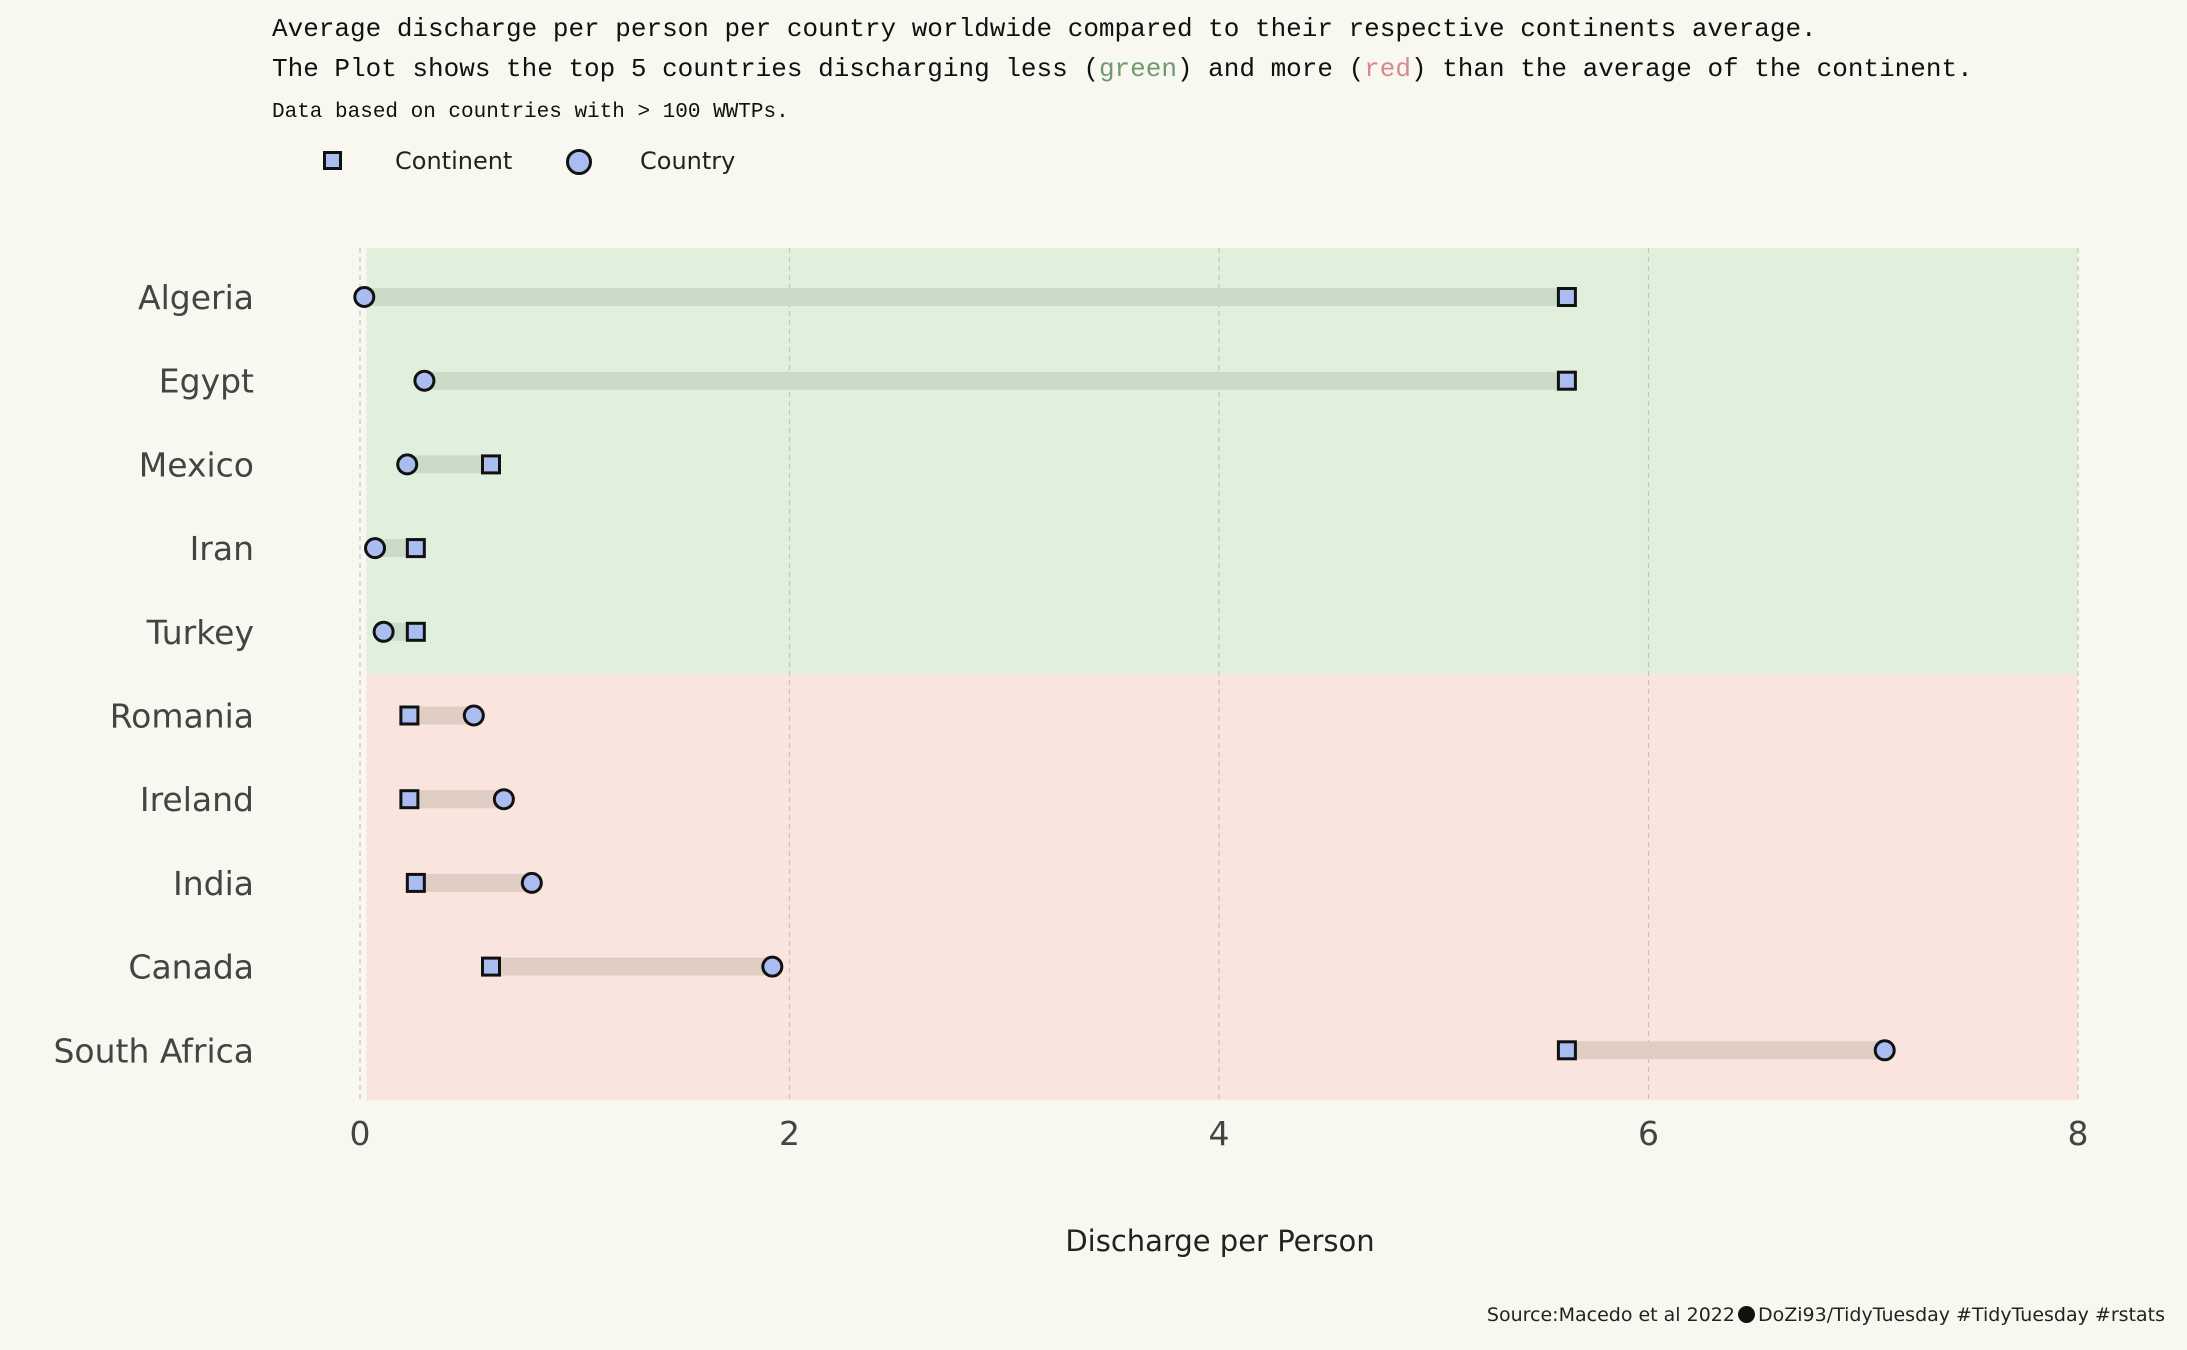  Describe the element at coordinates (688, 161) in the screenshot. I see `legend-country-label: Country` at that location.